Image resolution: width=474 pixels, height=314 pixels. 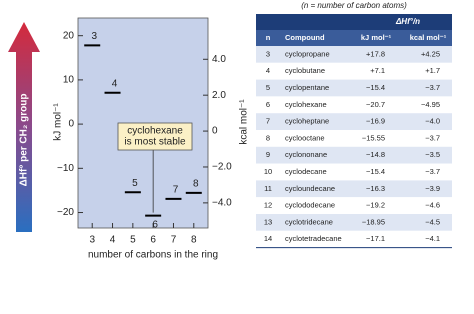 I want to click on column-header: kJ mol⁻¹, so click(x=376, y=37).